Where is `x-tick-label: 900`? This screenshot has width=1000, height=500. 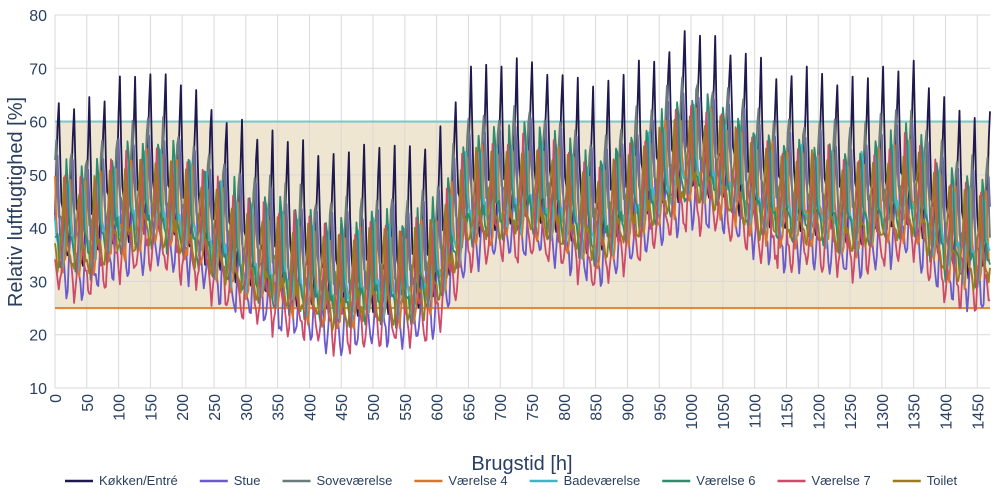 x-tick-label: 900 is located at coordinates (628, 407).